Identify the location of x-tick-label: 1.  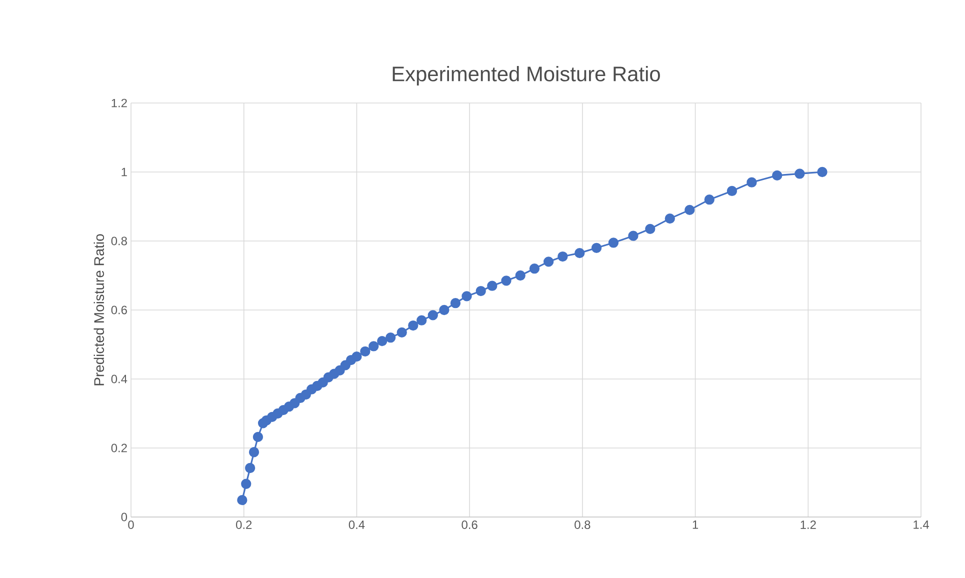
(695, 524).